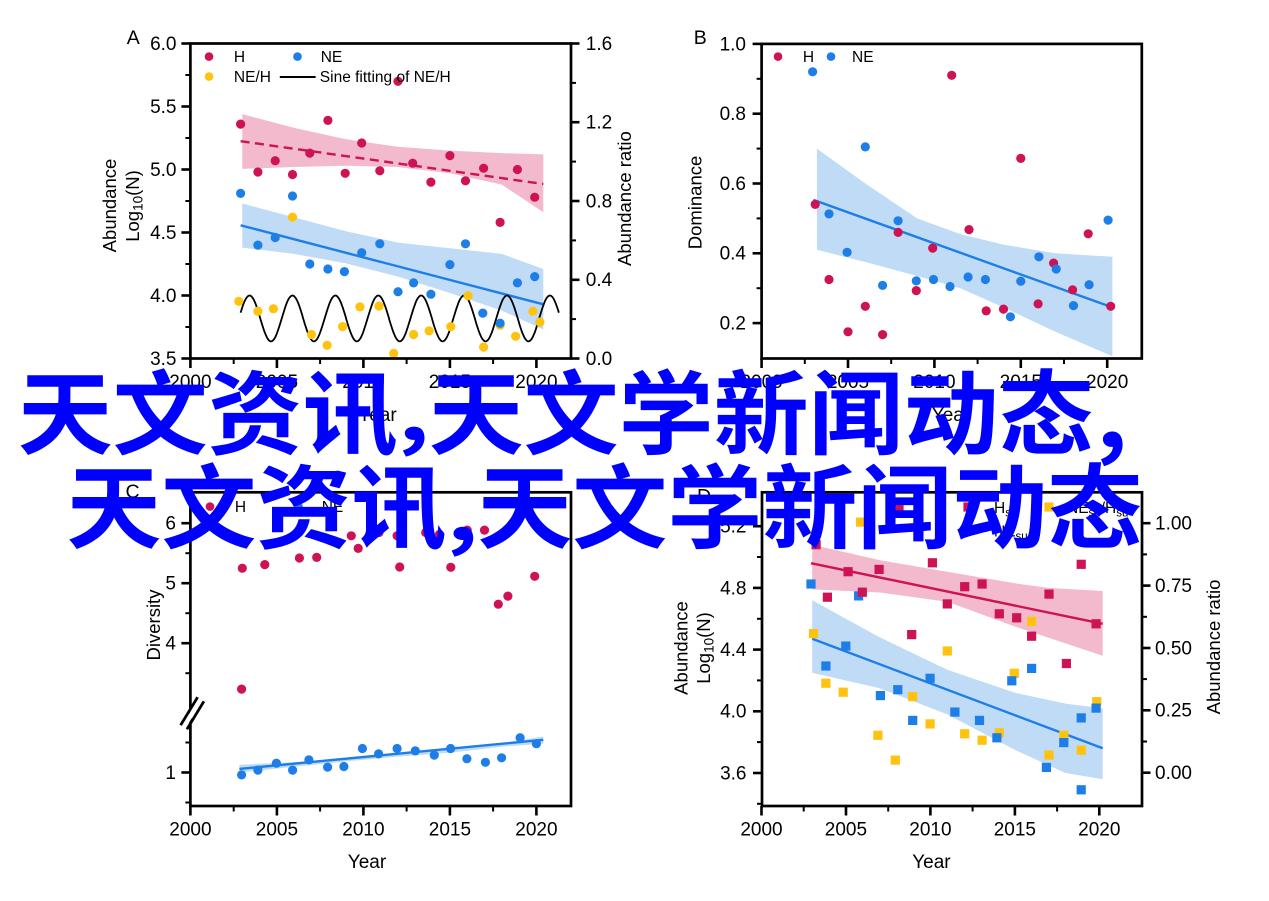 This screenshot has height=901, width=1269. I want to click on svg-text: 5, so click(170, 584).